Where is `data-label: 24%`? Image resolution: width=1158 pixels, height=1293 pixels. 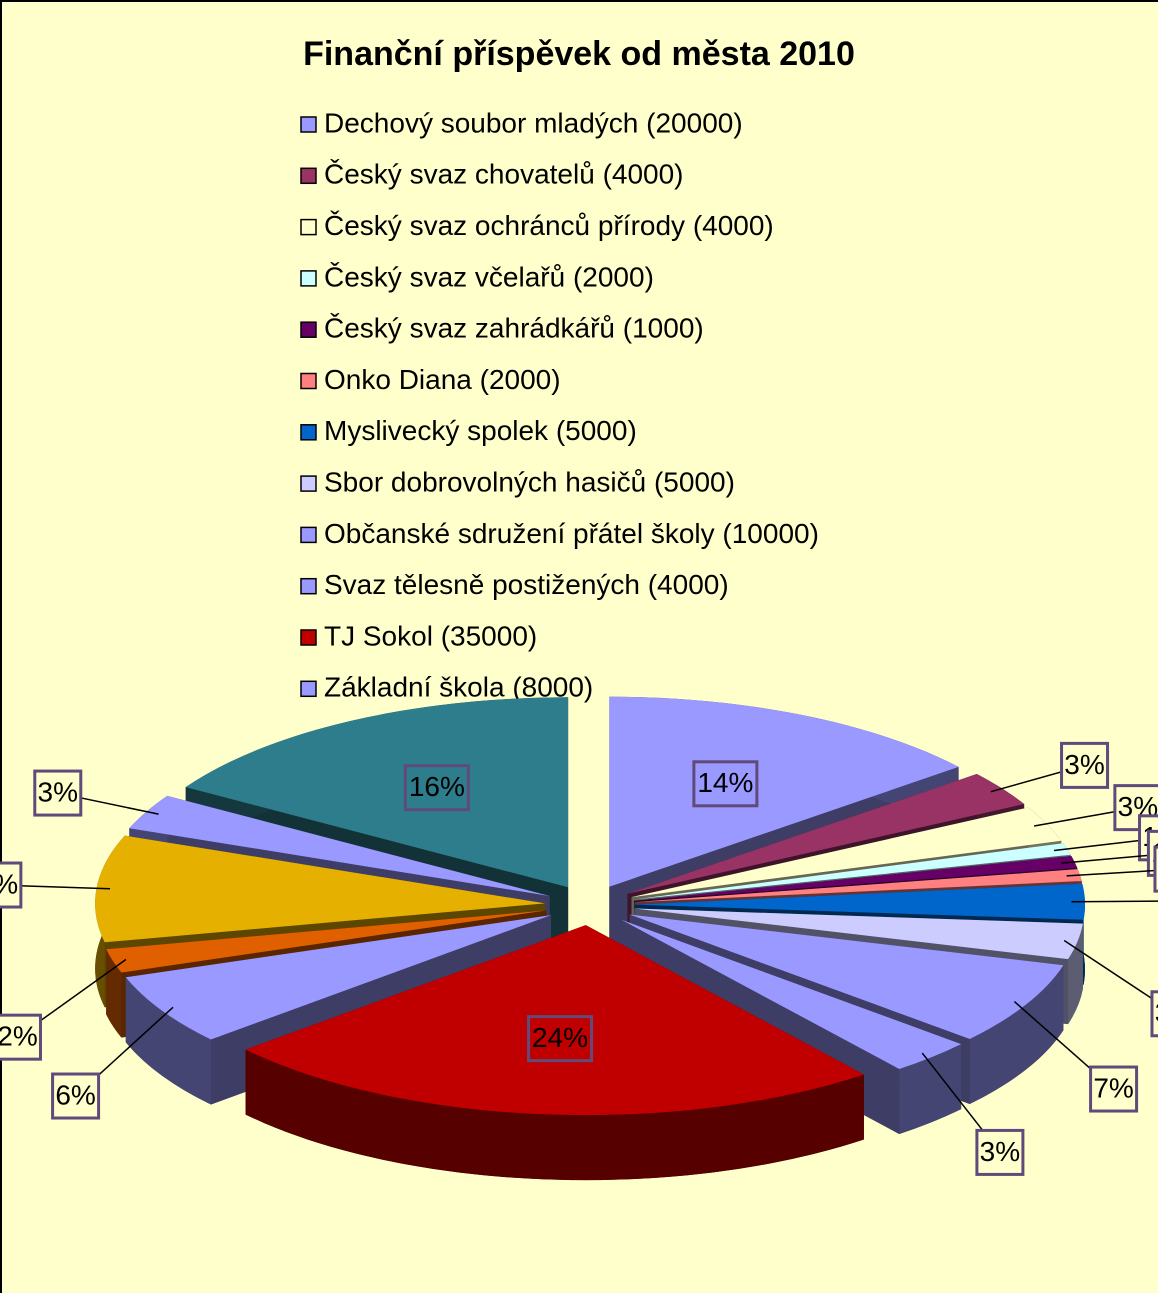
data-label: 24% is located at coordinates (560, 1037).